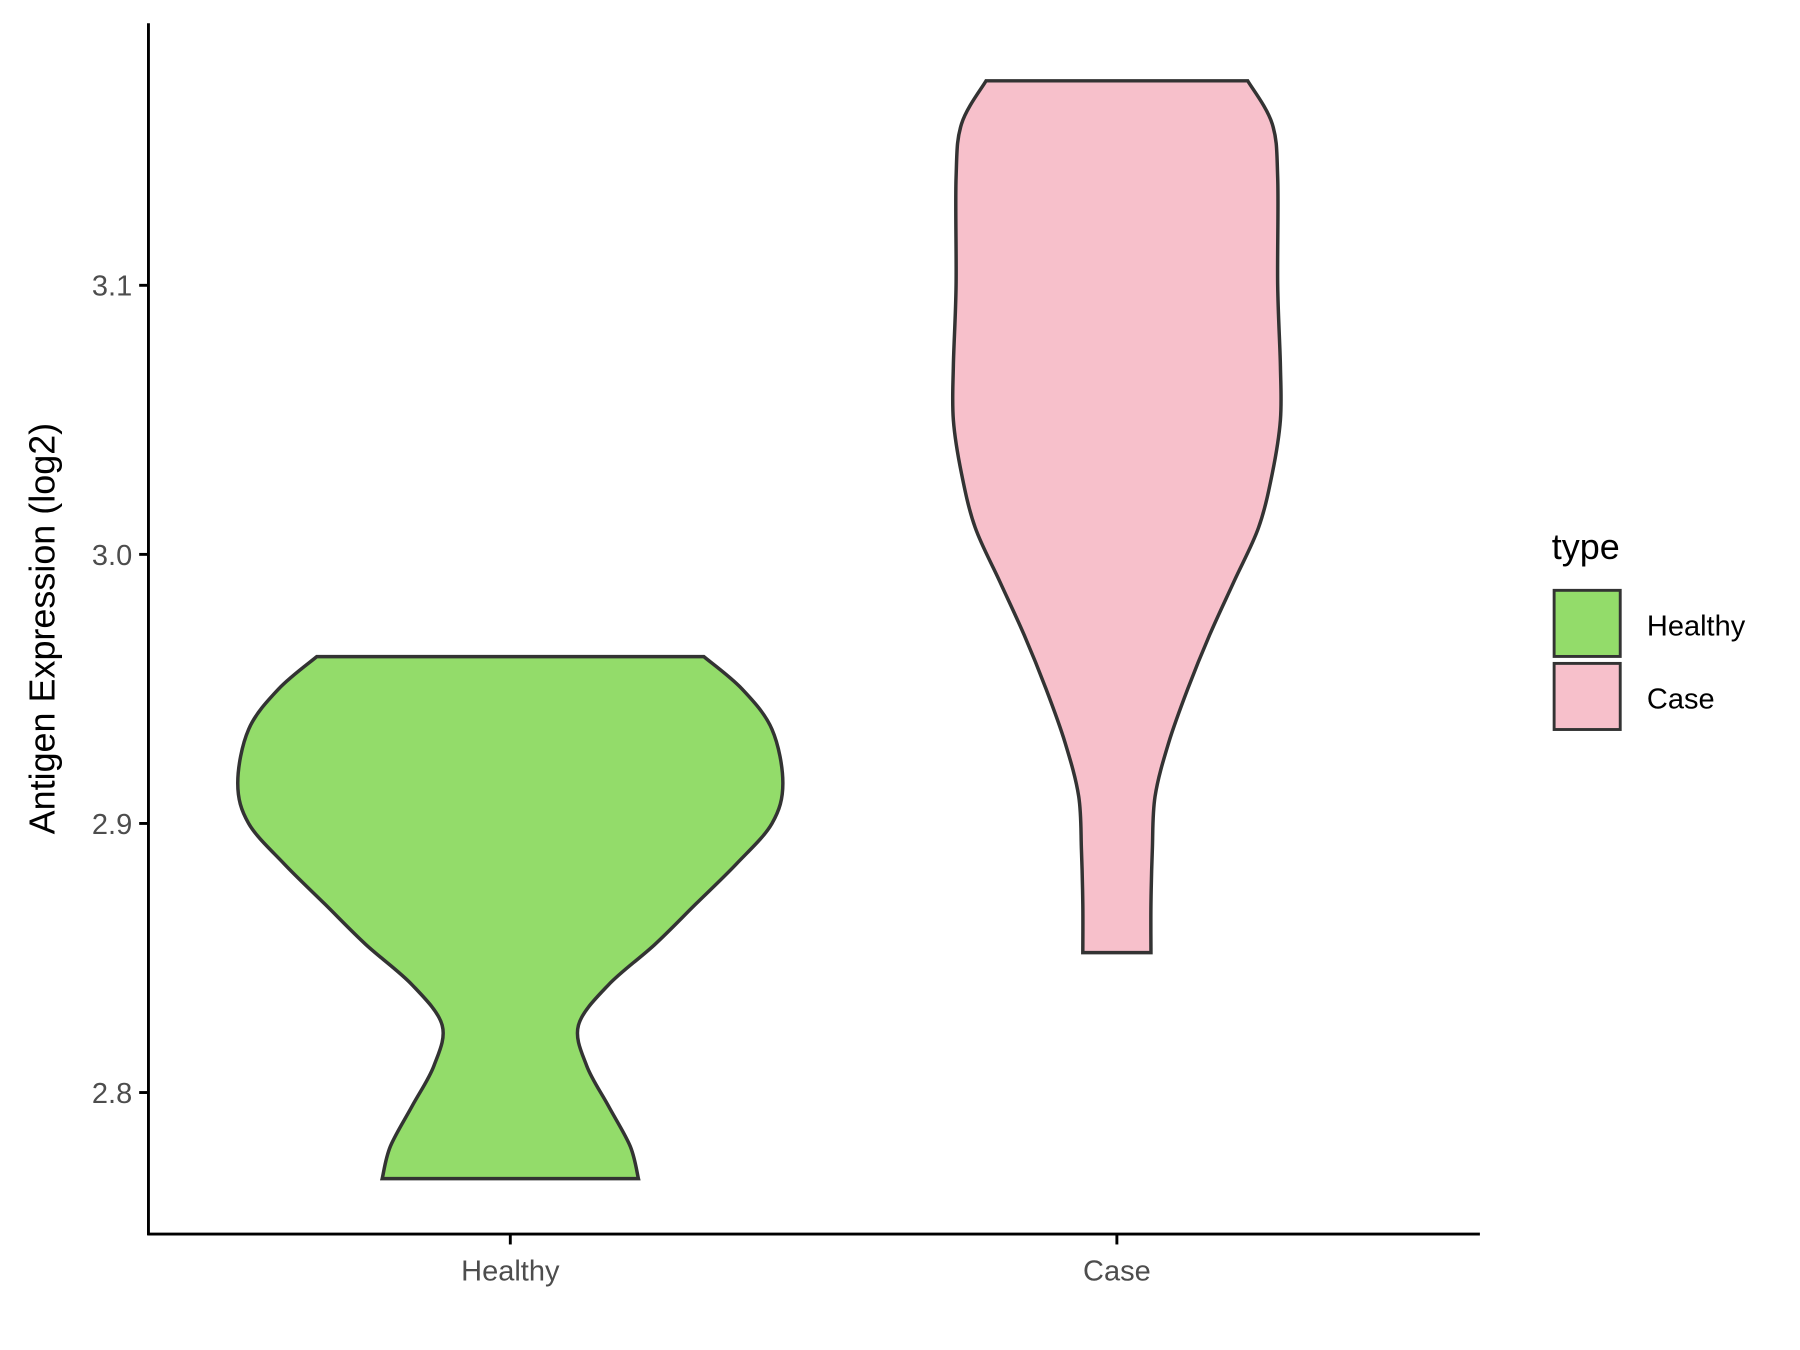 The width and height of the screenshot is (1800, 1350). Describe the element at coordinates (112, 556) in the screenshot. I see `y-tick-label: 3.0` at that location.